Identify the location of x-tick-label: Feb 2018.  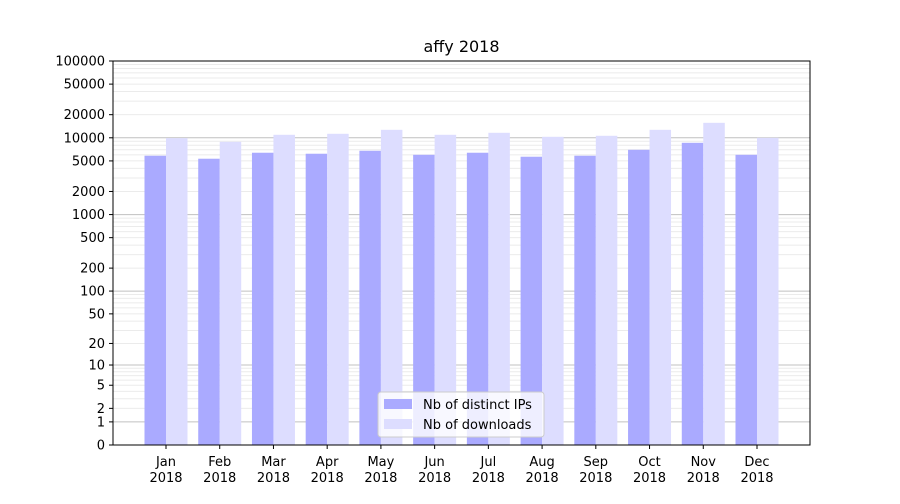
(219, 470).